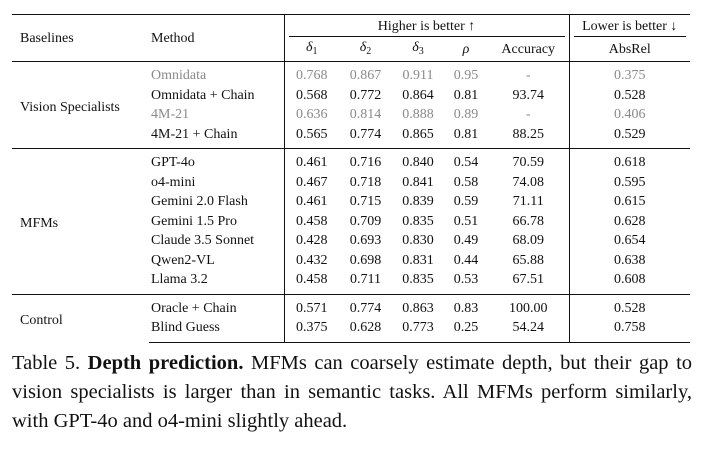 The width and height of the screenshot is (702, 453). I want to click on value-cell: 0.772, so click(365, 95).